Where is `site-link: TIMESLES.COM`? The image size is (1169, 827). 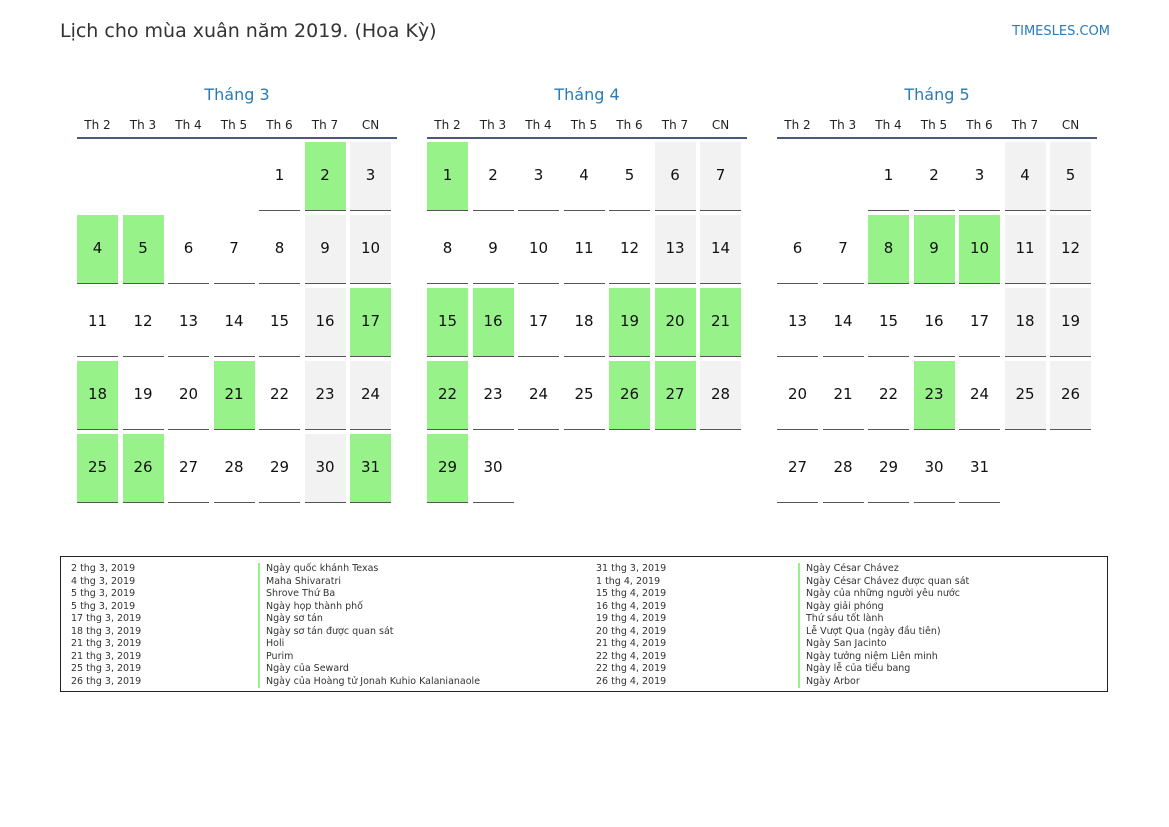
site-link: TIMESLES.COM is located at coordinates (1061, 31).